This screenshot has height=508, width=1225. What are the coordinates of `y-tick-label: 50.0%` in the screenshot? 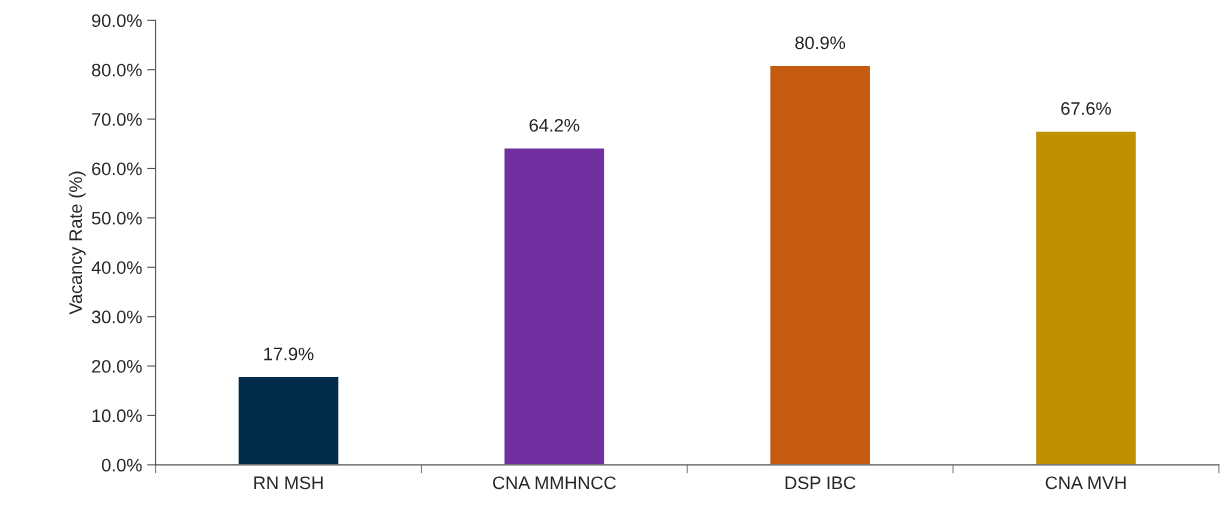 It's located at (116, 218).